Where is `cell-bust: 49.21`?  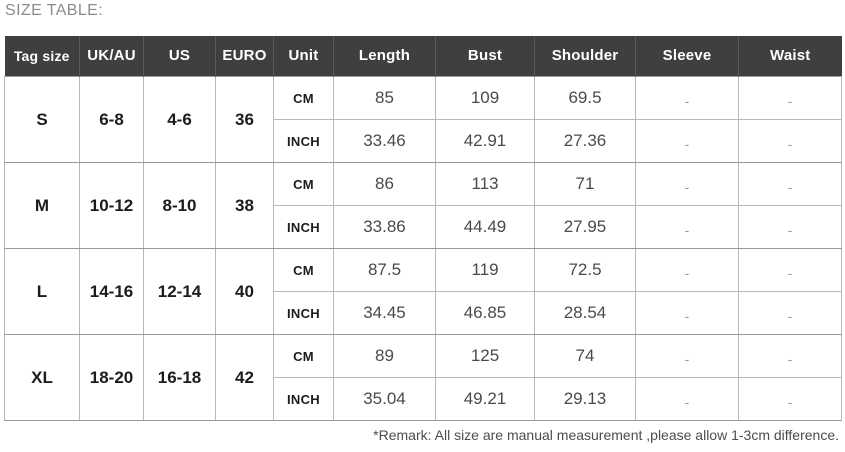 cell-bust: 49.21 is located at coordinates (485, 399).